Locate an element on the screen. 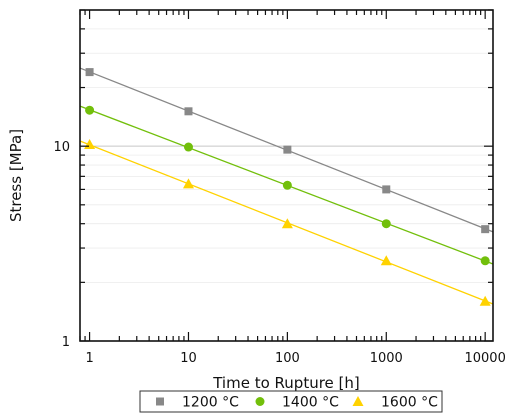 Image resolution: width=505 pixels, height=414 pixels. x-tick-label: 1 is located at coordinates (89, 358).